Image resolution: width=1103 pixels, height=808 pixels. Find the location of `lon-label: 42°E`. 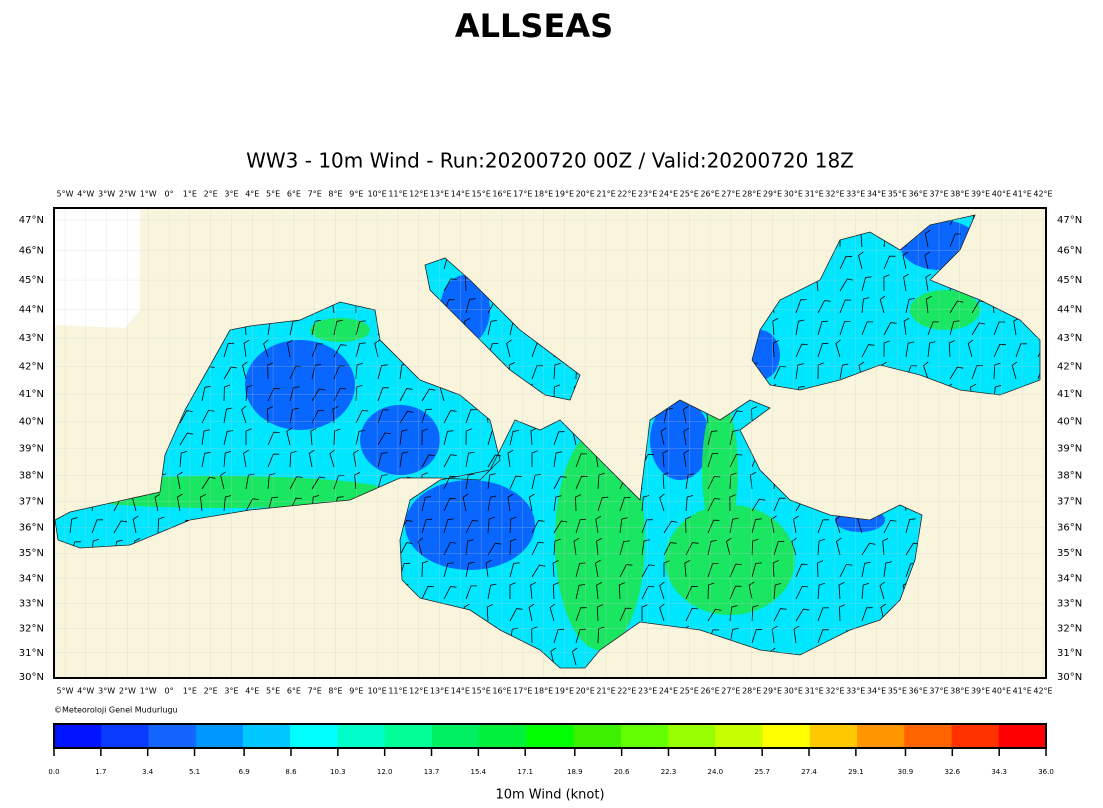

lon-label: 42°E is located at coordinates (1042, 691).